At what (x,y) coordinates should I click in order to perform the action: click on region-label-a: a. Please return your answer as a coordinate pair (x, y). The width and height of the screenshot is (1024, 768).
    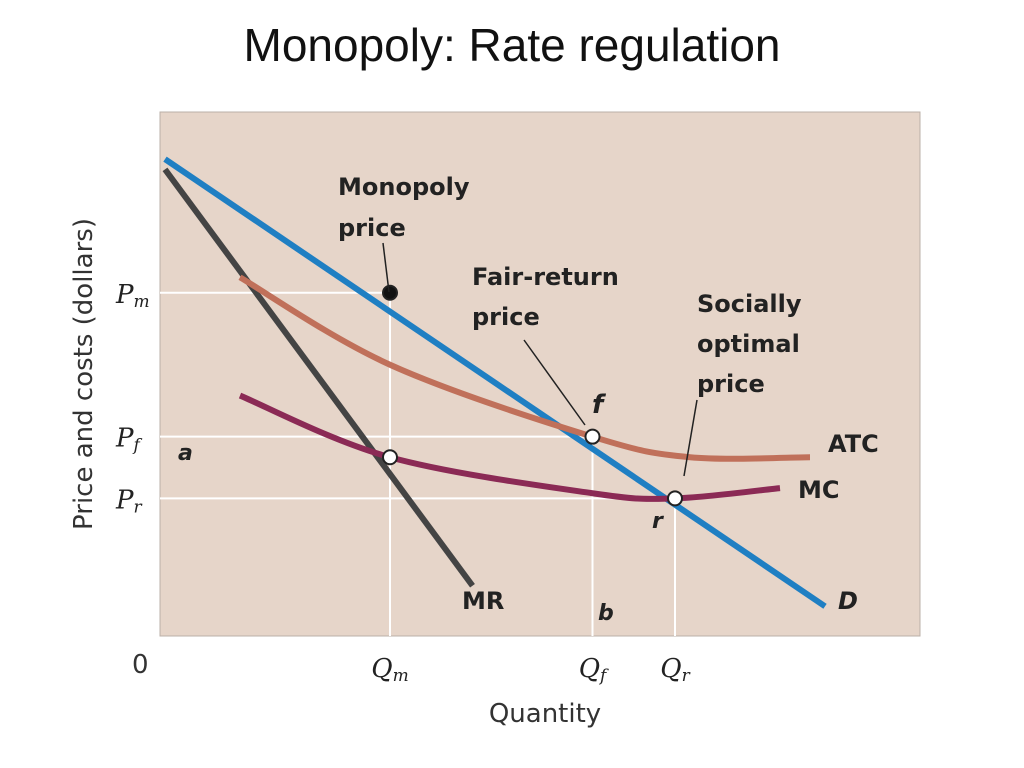
    Looking at the image, I should click on (185, 453).